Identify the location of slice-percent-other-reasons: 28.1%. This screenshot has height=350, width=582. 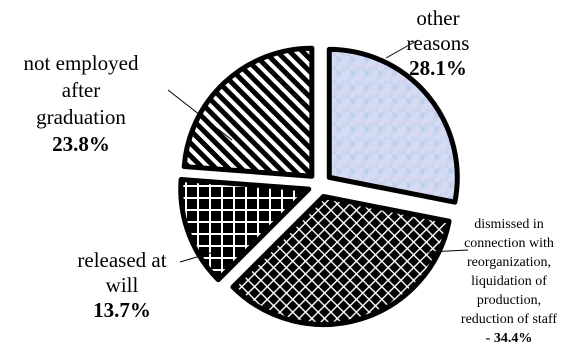
(438, 68).